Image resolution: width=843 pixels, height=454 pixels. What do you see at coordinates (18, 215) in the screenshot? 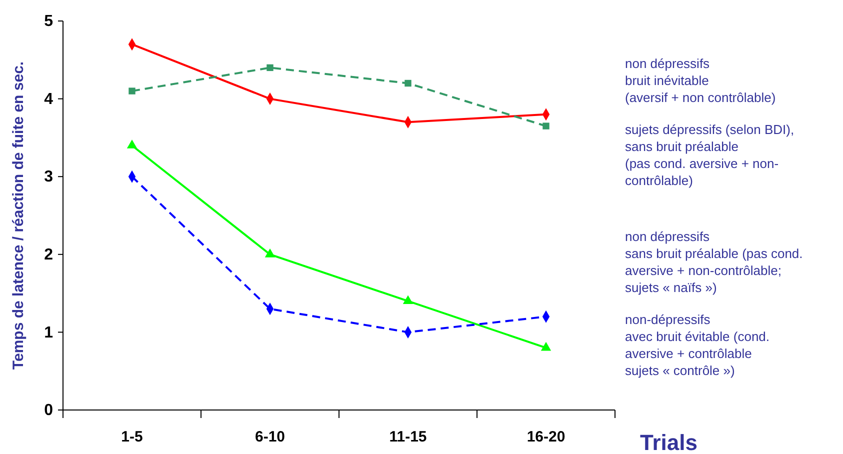
I see `y-axis-title: Temps de latence / réaction de fuite en sec.` at bounding box center [18, 215].